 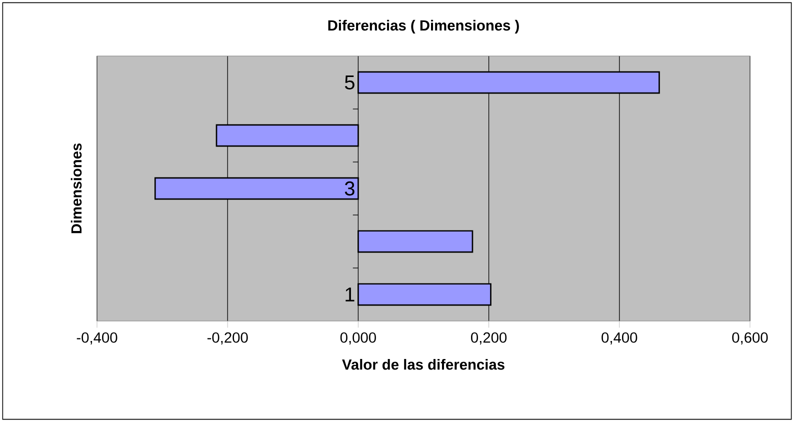 I want to click on x-tick-label: 0,000, so click(x=358, y=338).